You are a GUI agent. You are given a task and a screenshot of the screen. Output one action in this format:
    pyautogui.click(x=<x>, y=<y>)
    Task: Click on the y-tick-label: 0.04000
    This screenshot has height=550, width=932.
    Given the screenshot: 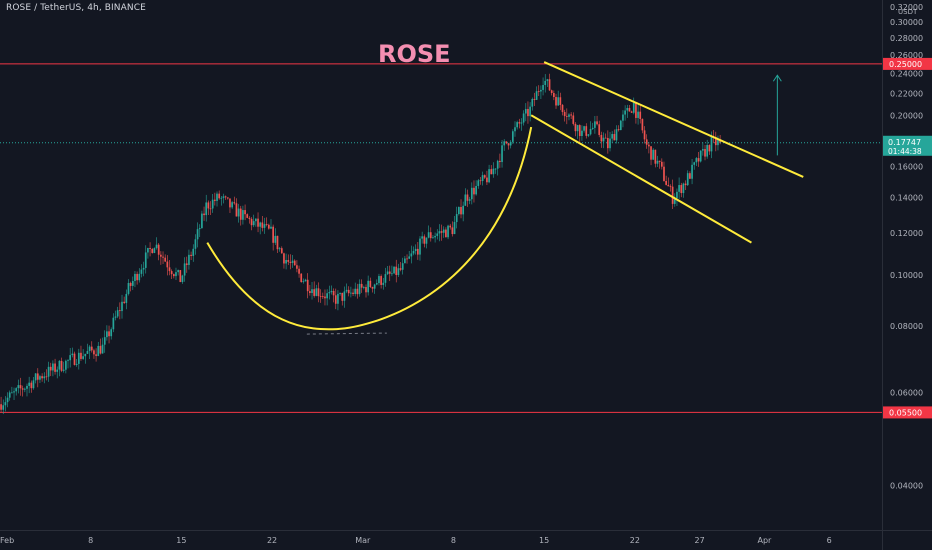 What is the action you would take?
    pyautogui.click(x=906, y=486)
    